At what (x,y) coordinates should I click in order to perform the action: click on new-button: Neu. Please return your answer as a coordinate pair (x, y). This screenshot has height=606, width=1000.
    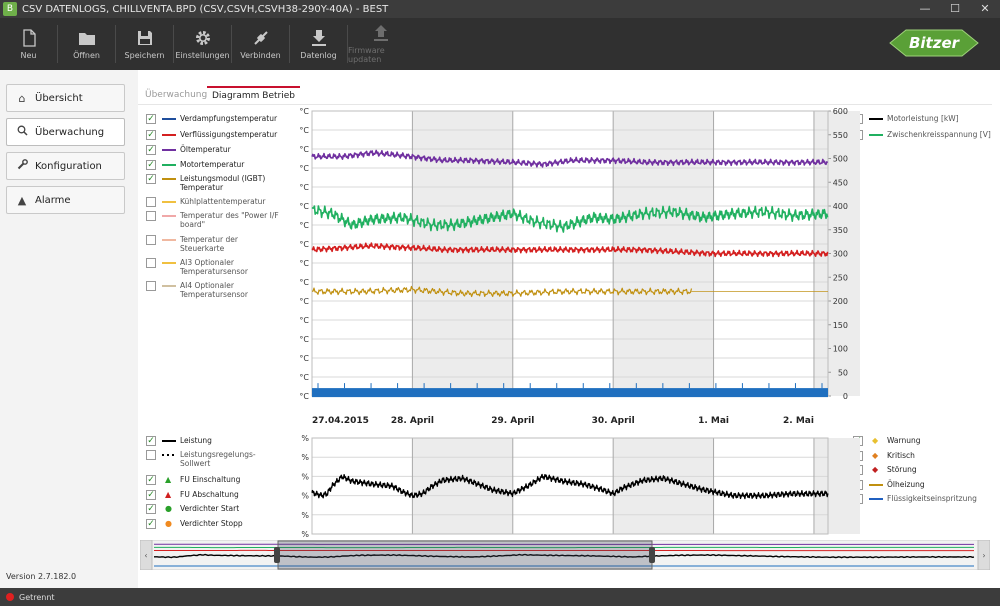
    Looking at the image, I should click on (28, 44).